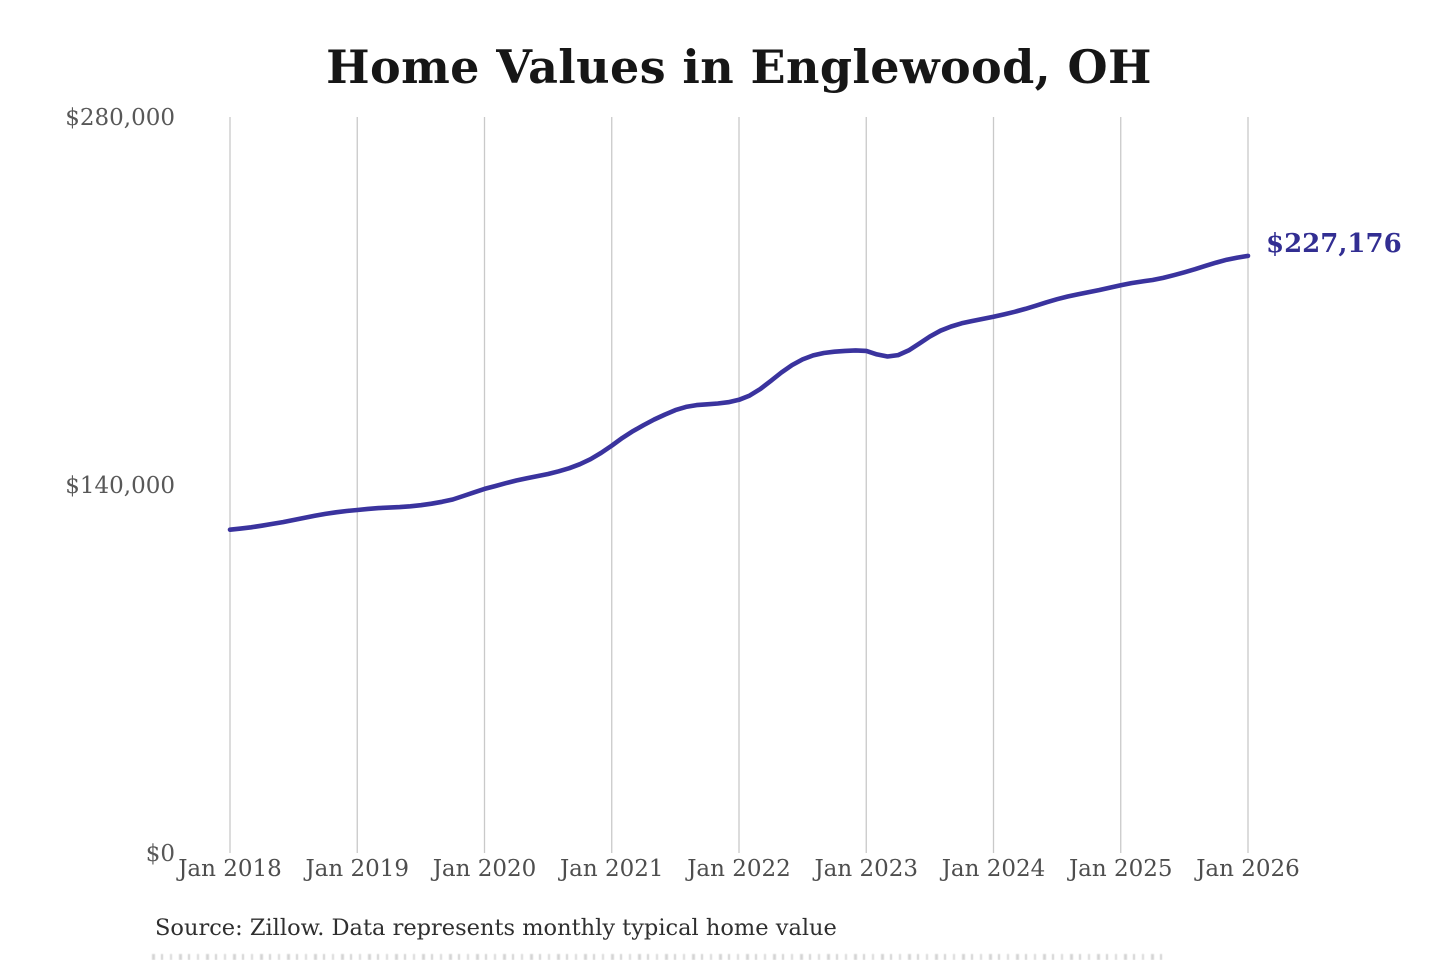 The width and height of the screenshot is (1440, 960). What do you see at coordinates (739, 67) in the screenshot?
I see `chart-title: Home Values in Englewood, OH` at bounding box center [739, 67].